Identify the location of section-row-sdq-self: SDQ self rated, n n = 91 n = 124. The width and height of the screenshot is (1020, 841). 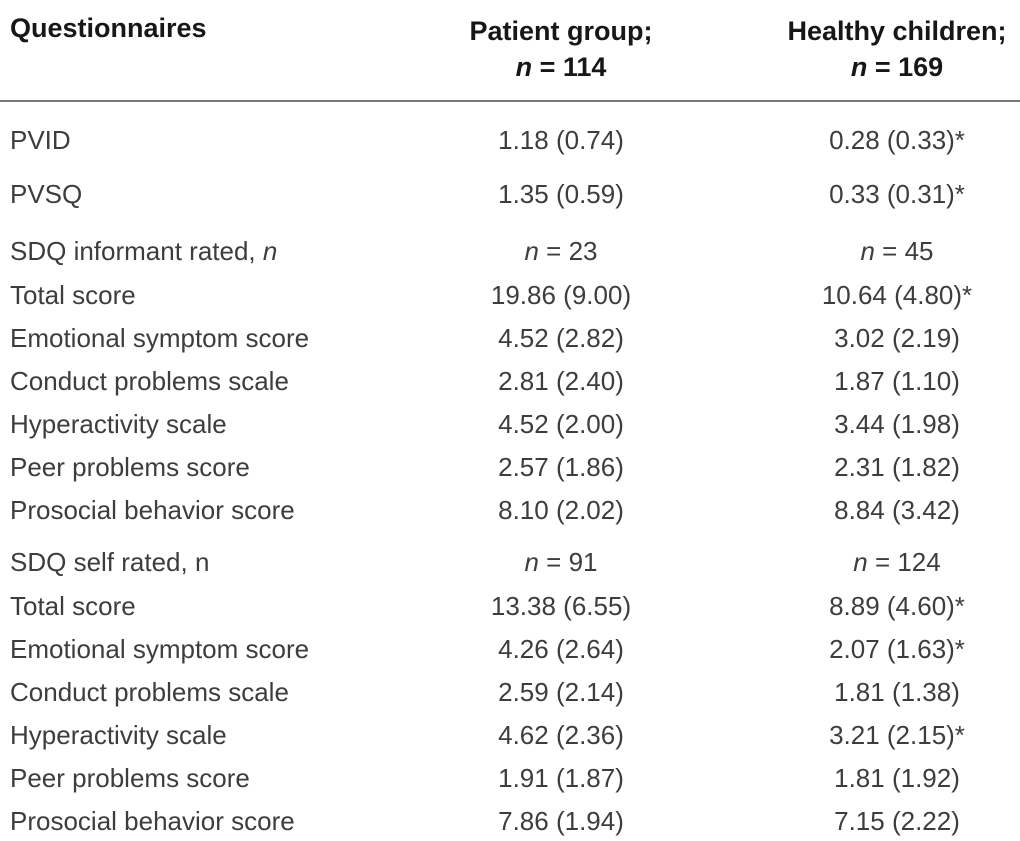
(510, 558).